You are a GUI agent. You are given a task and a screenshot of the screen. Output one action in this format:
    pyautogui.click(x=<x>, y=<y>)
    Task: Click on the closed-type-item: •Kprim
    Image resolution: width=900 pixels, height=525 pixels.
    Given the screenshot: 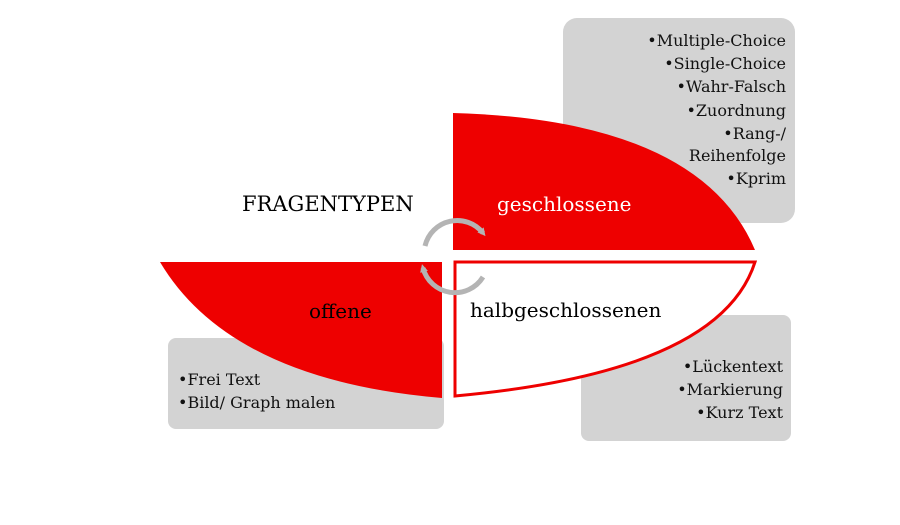 What is the action you would take?
    pyautogui.click(x=756, y=178)
    